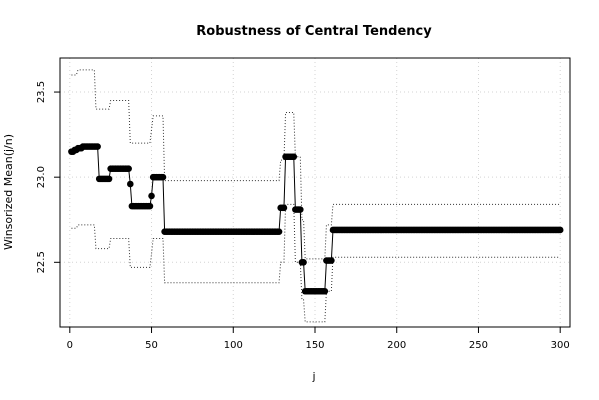  What do you see at coordinates (233, 345) in the screenshot?
I see `x-tick-label-2: 100` at bounding box center [233, 345].